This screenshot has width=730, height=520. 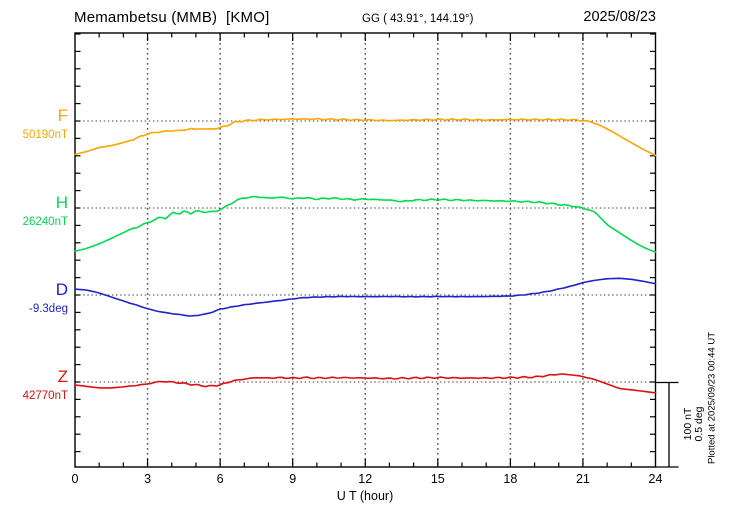 I want to click on scalebar-label-deg: 0.5 deg, so click(x=699, y=424).